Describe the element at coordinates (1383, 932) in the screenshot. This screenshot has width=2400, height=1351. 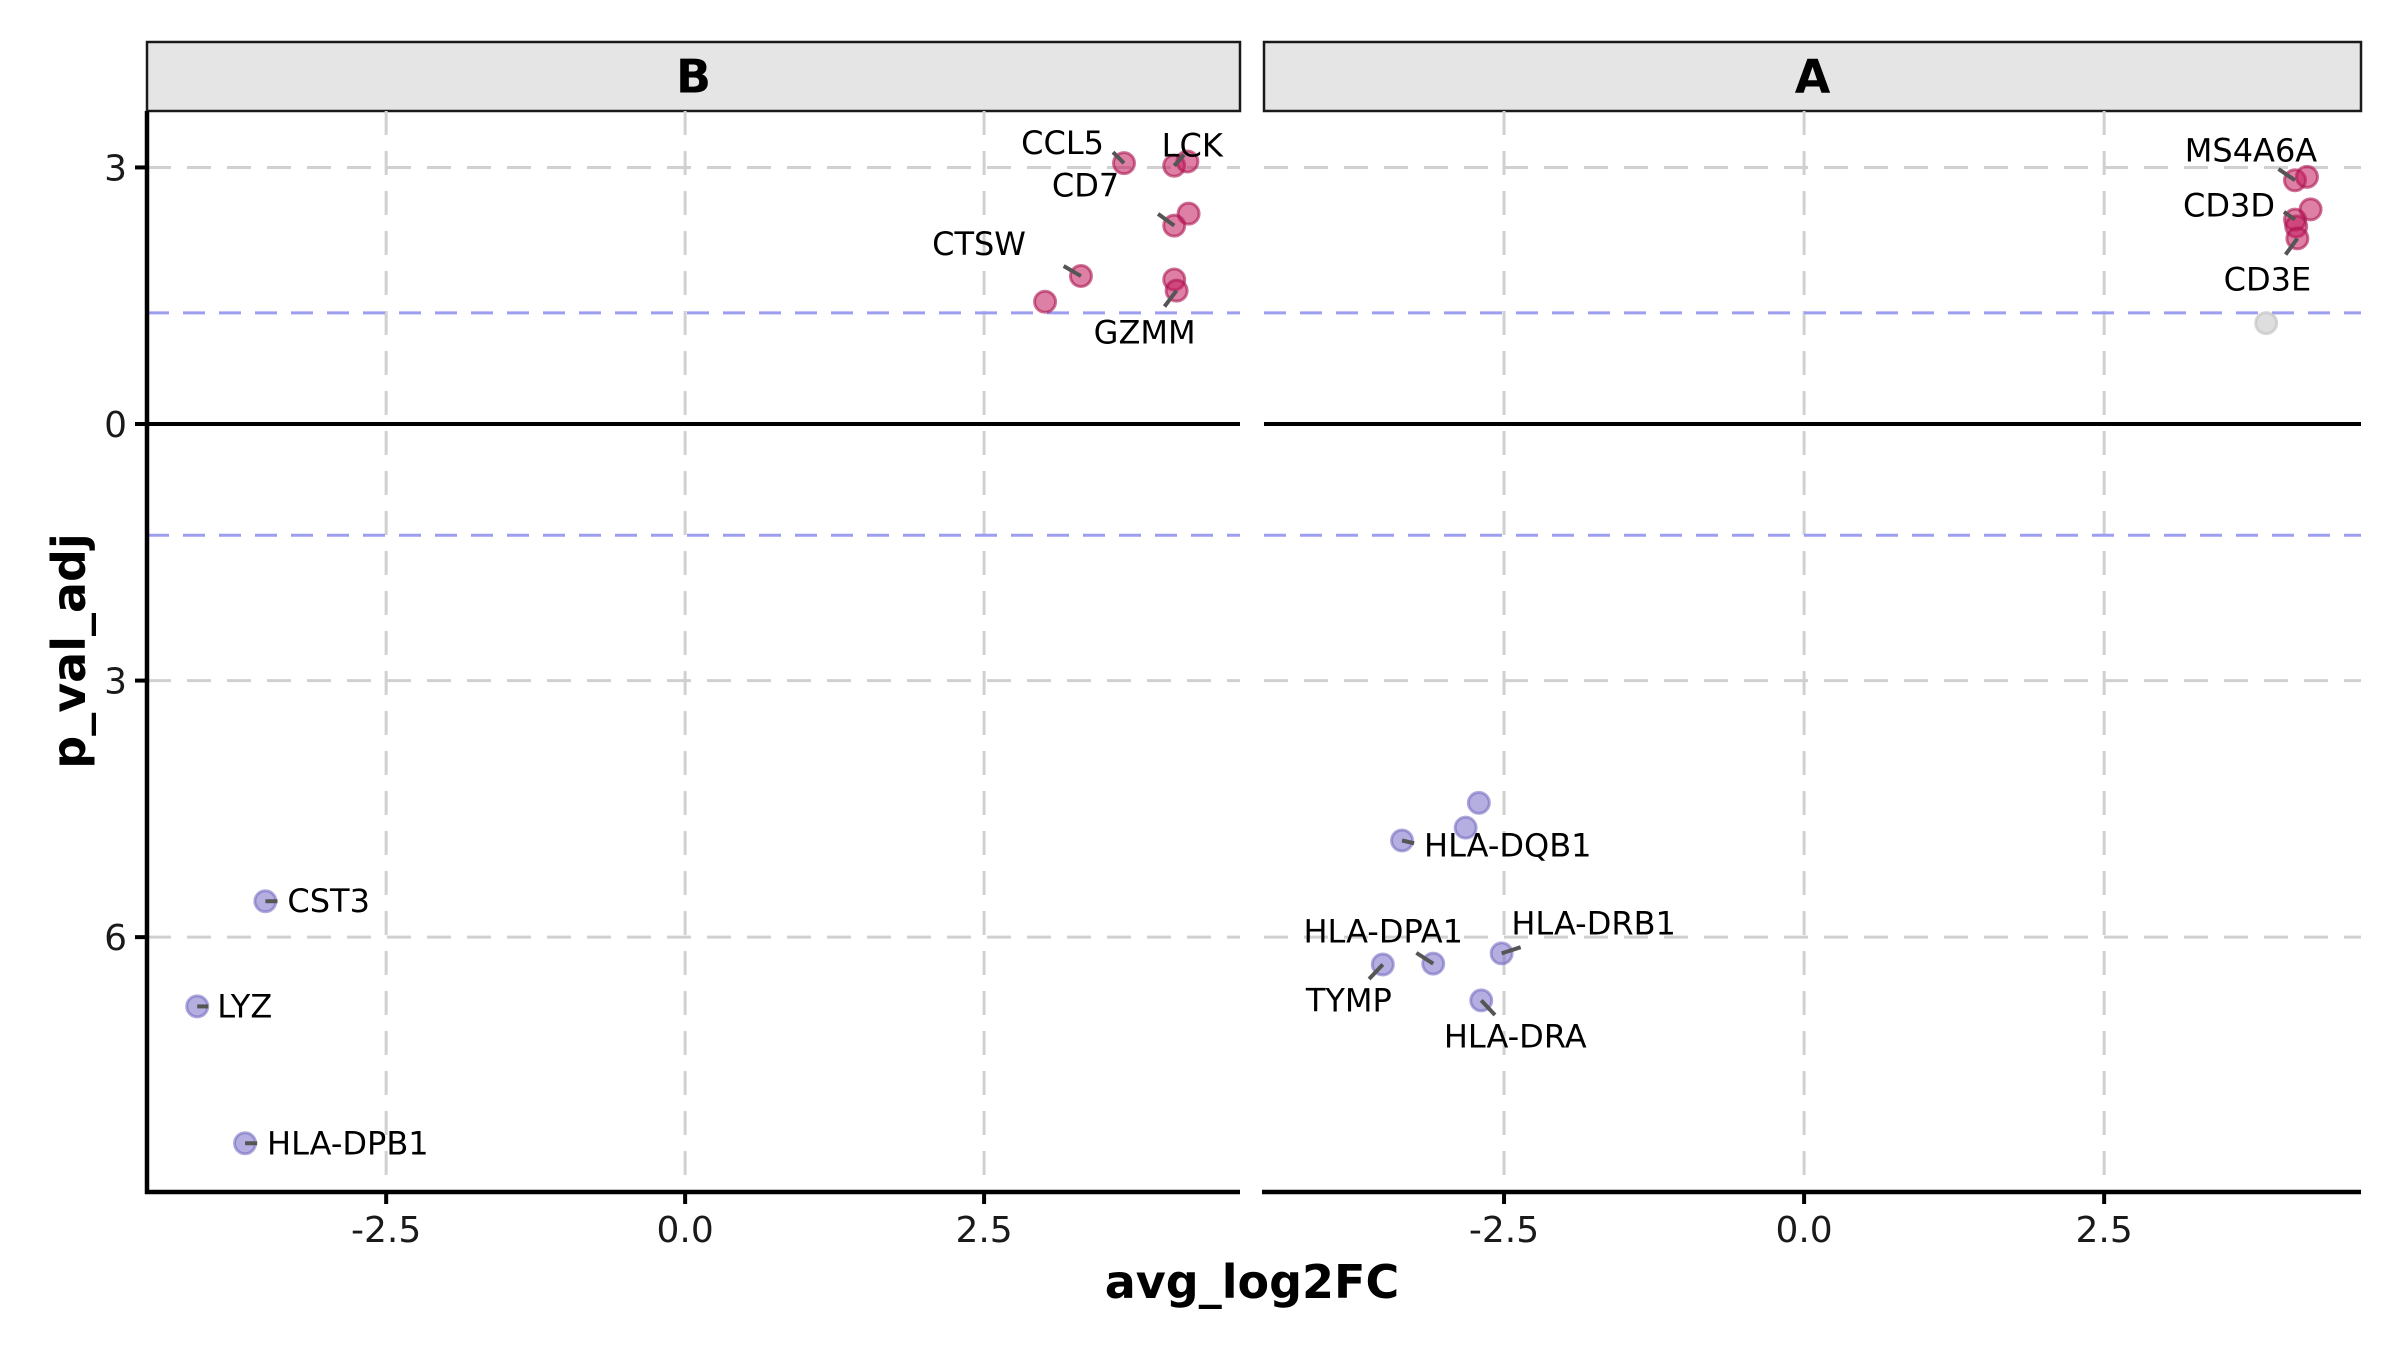
I see `gene-label: HLA-DPA1` at that location.